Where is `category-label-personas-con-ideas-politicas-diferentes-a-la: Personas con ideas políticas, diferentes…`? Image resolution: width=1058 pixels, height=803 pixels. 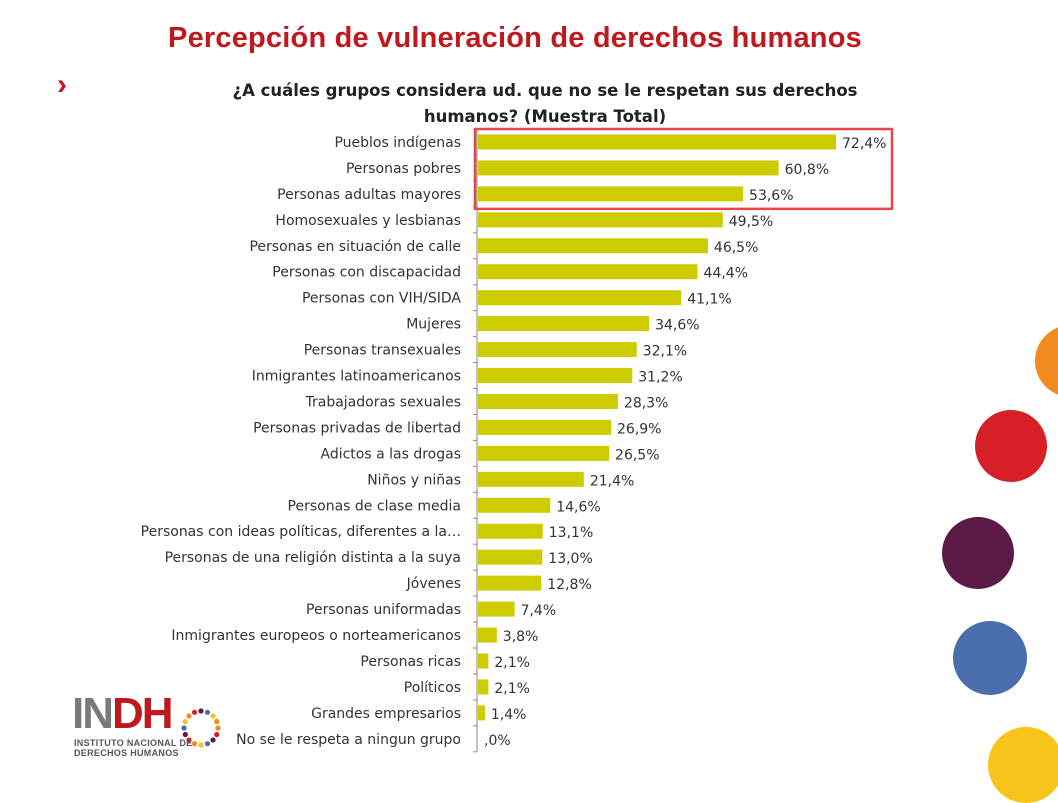
category-label-personas-con-ideas-politicas-diferentes-a-la: Personas con ideas políticas, diferentes… is located at coordinates (301, 532).